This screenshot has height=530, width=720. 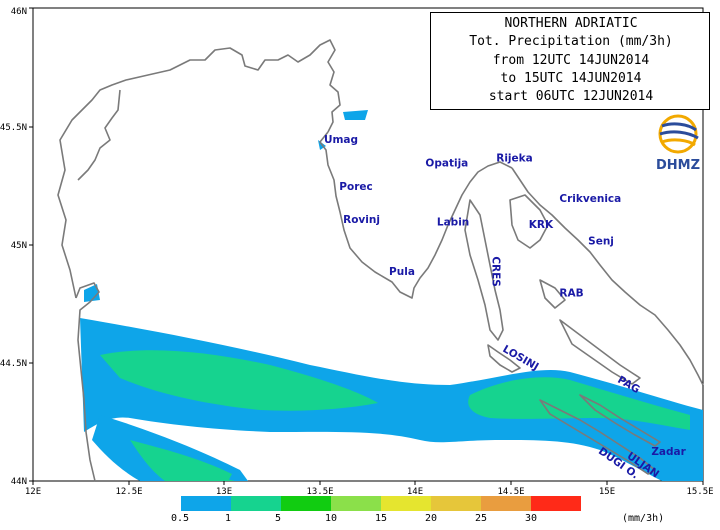 I want to click on title-variable: Tot. Precipitation (mm/3h), so click(x=571, y=41).